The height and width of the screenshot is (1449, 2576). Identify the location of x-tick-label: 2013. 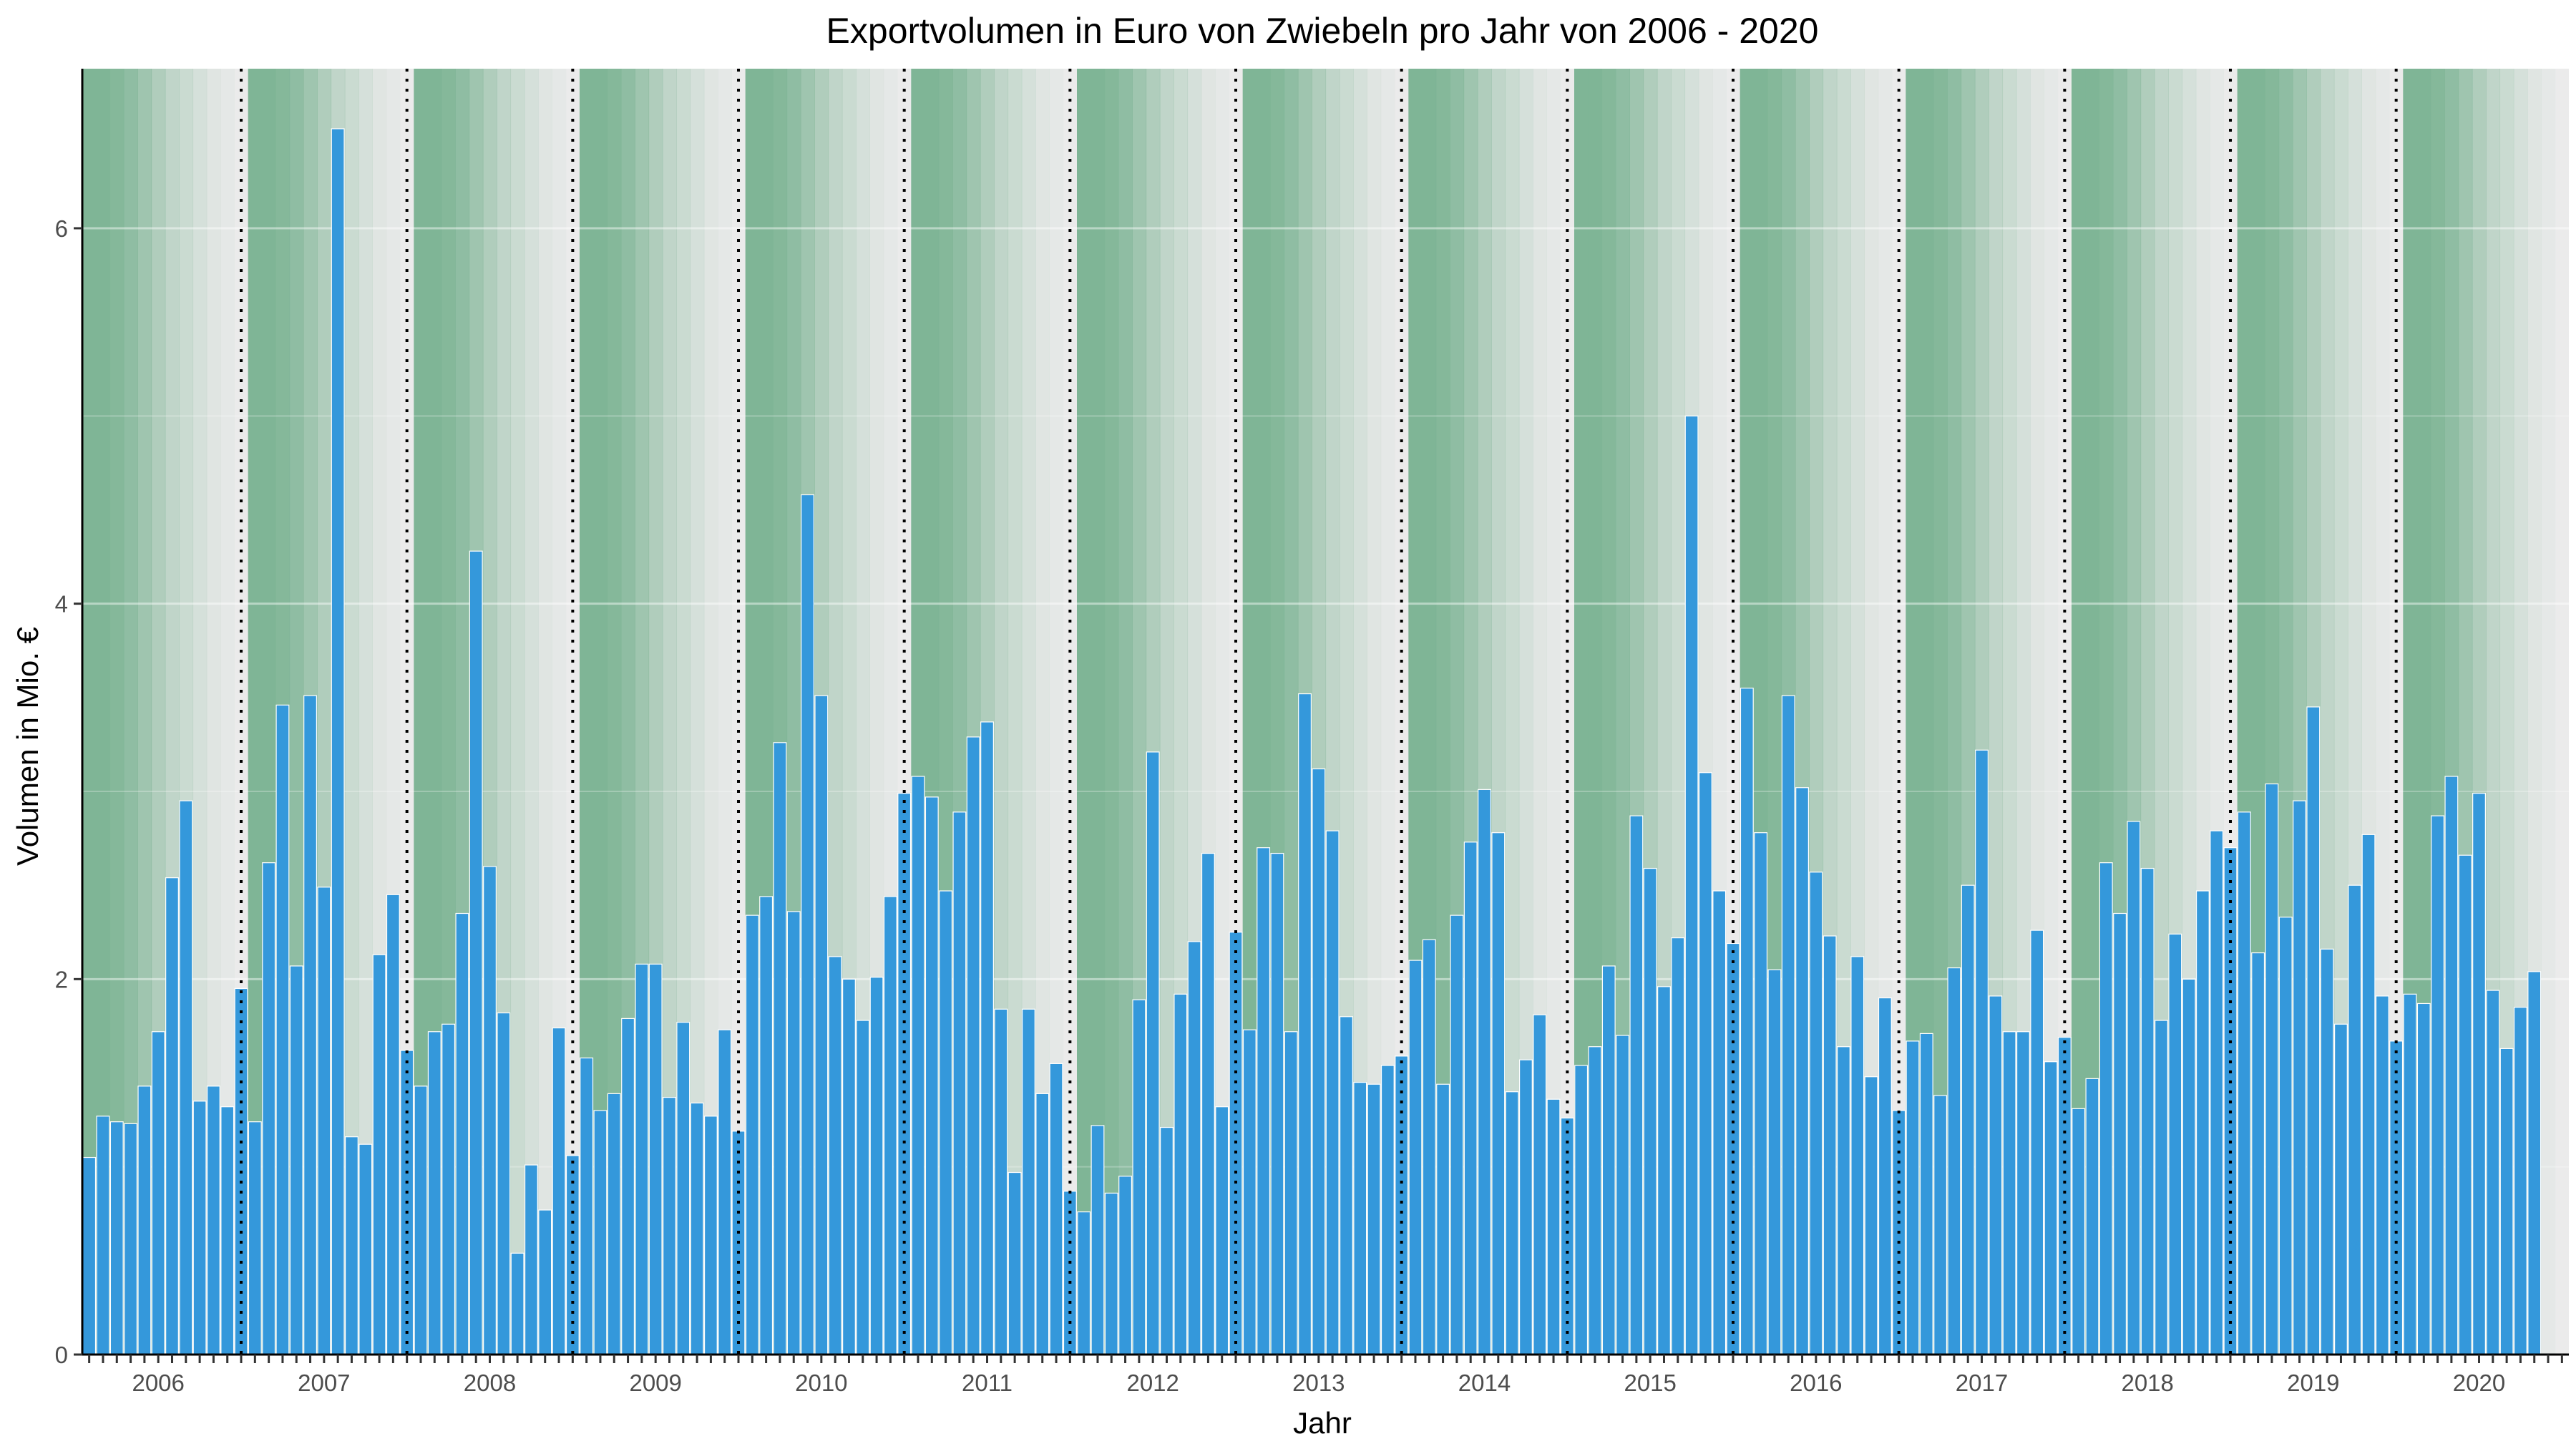
(1318, 1383).